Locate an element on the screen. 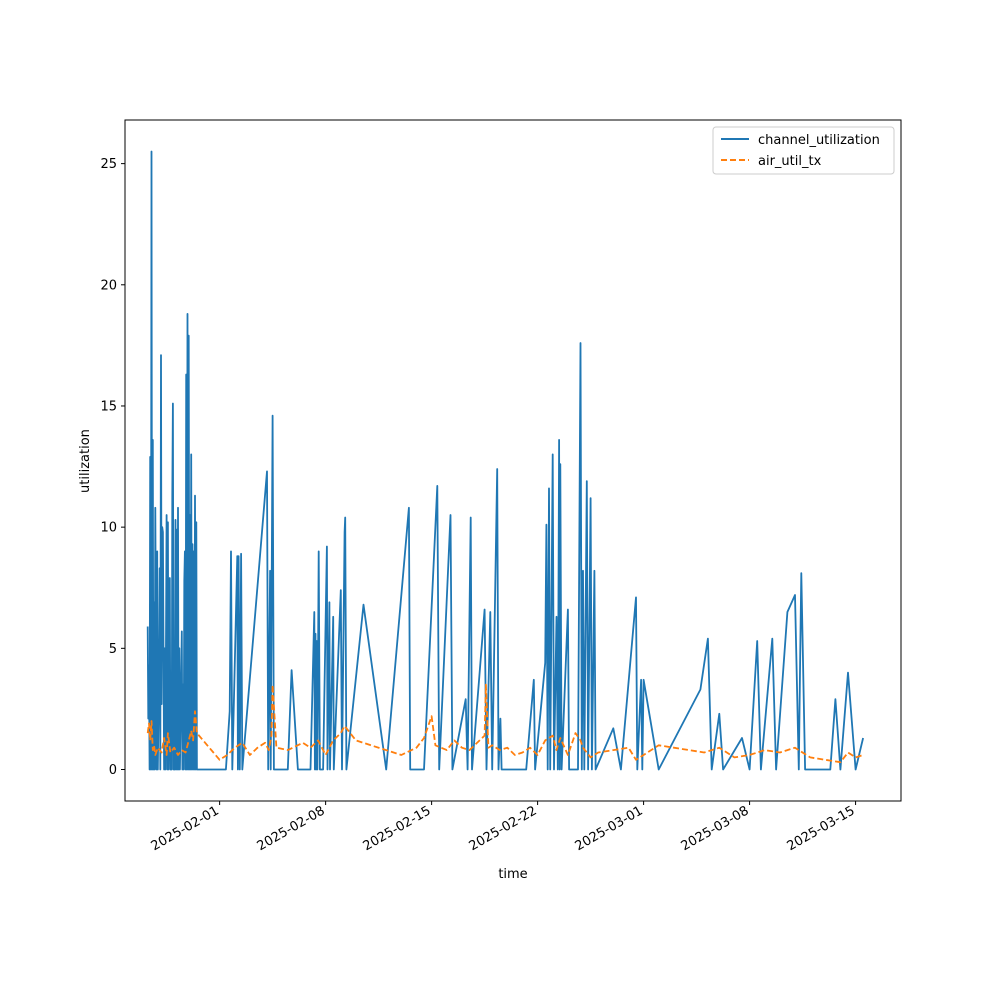 Image resolution: width=1000 pixels, height=1004 pixels. legend: channel_utilization air_util_tx is located at coordinates (803, 150).